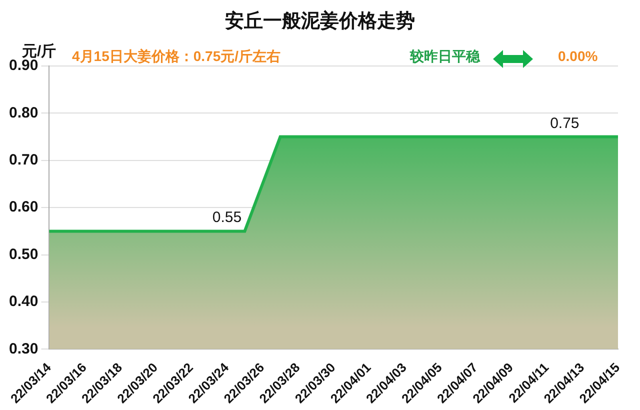 The image size is (640, 410). Describe the element at coordinates (39, 51) in the screenshot. I see `y-axis-title: 元/斤` at that location.